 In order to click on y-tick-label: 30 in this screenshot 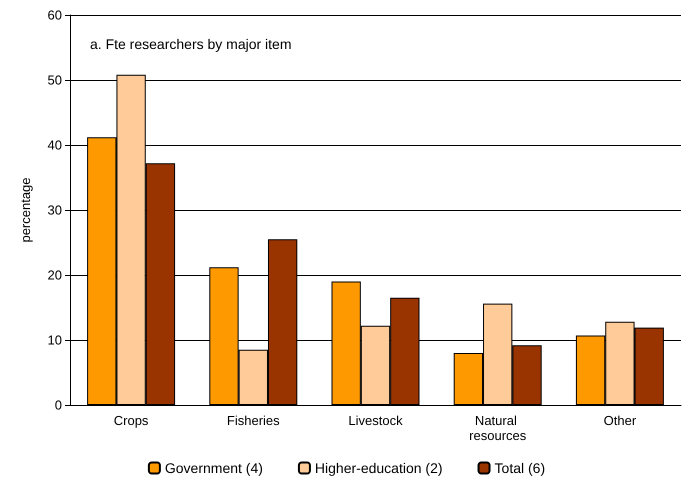, I will do `click(55, 210)`.